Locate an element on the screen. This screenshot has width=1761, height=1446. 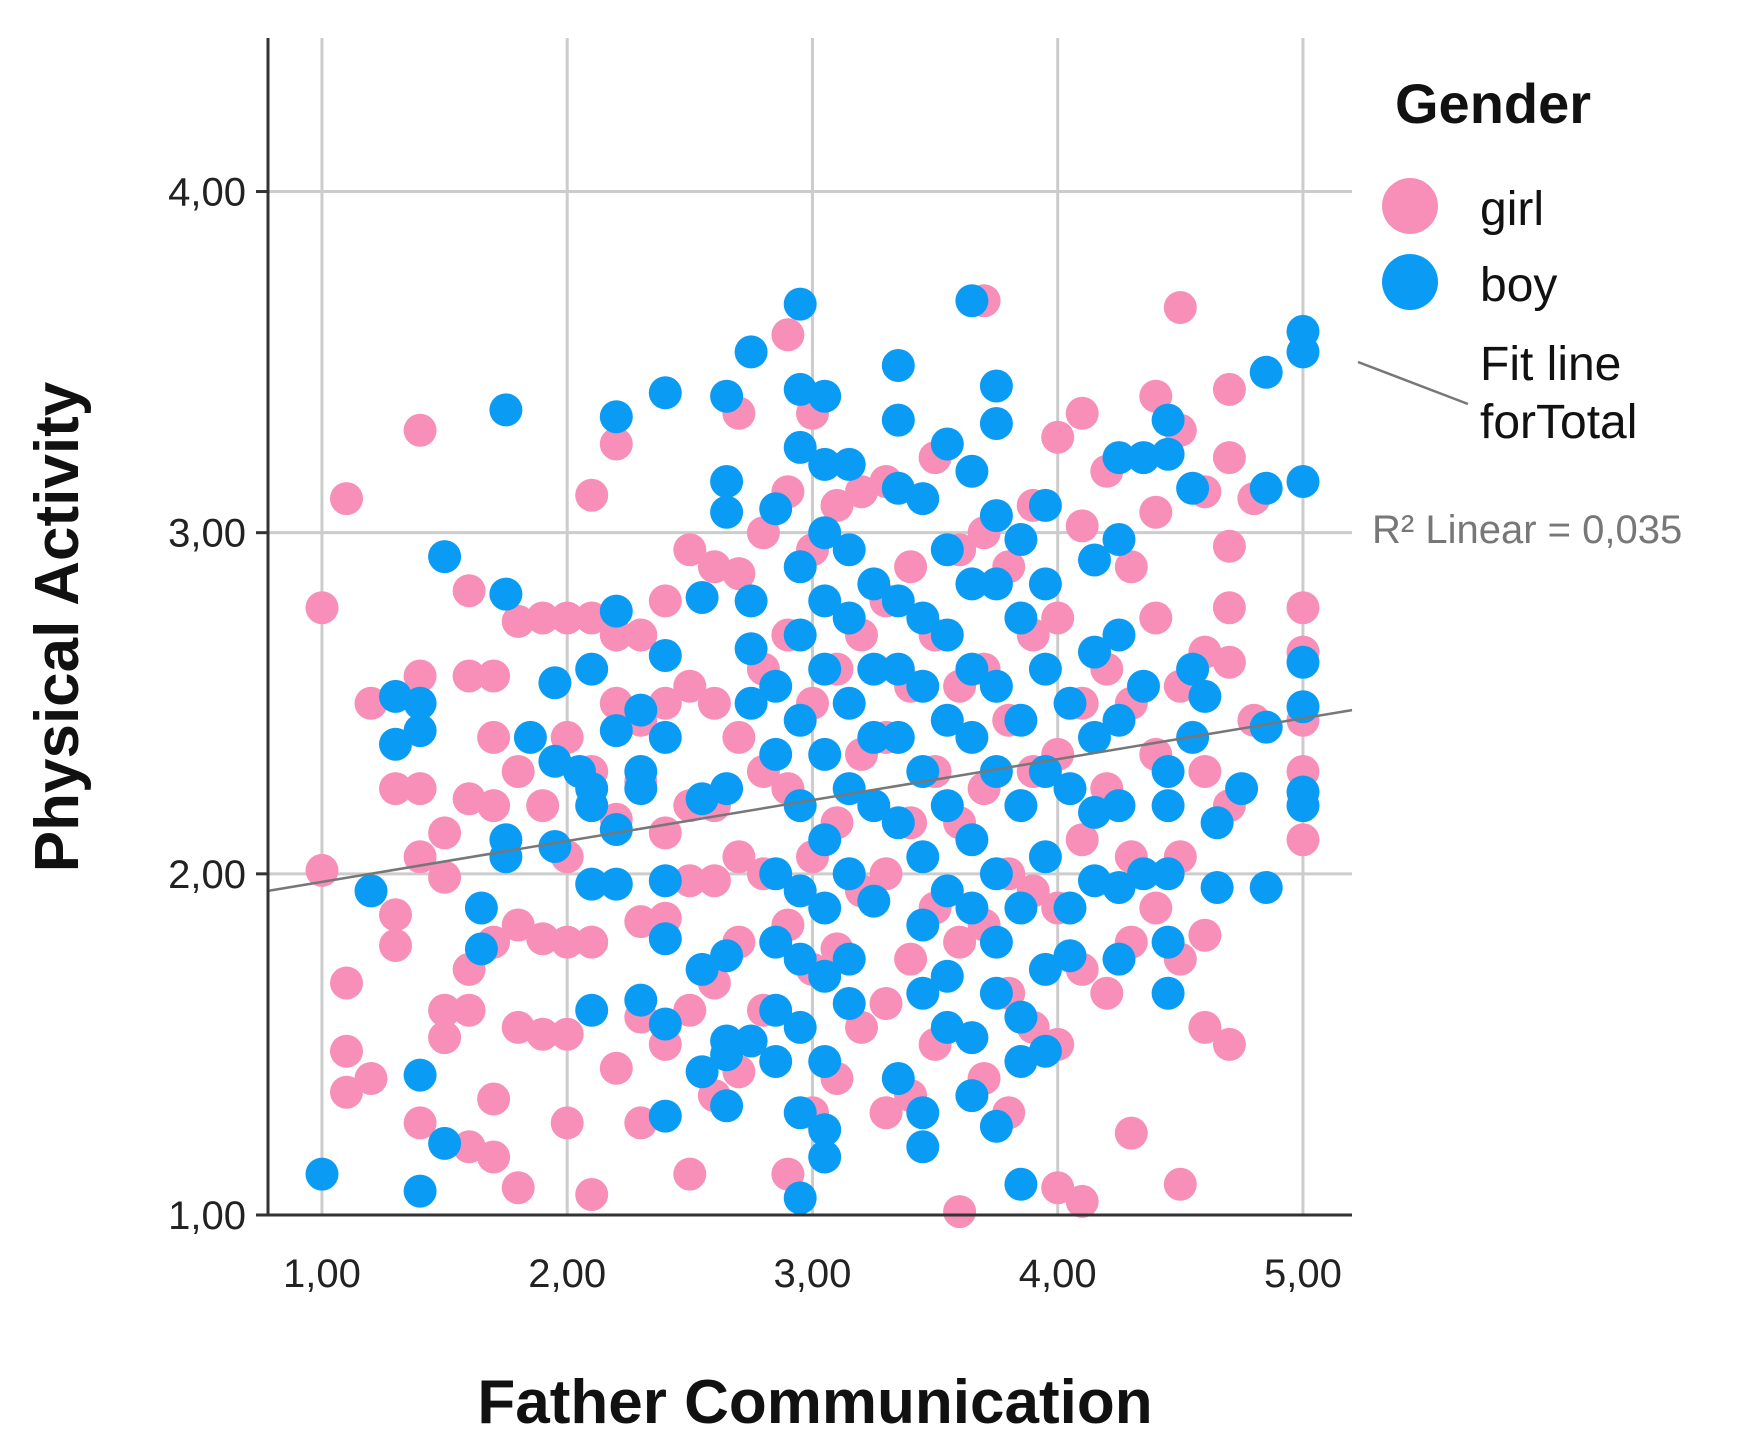
y-tick-label: 1,00 is located at coordinates (207, 1216).